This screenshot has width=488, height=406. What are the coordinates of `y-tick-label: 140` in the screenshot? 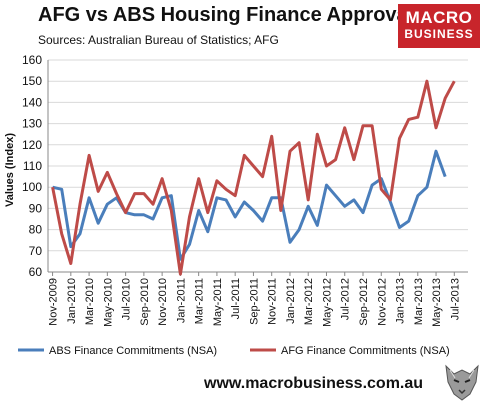 It's located at (32, 102).